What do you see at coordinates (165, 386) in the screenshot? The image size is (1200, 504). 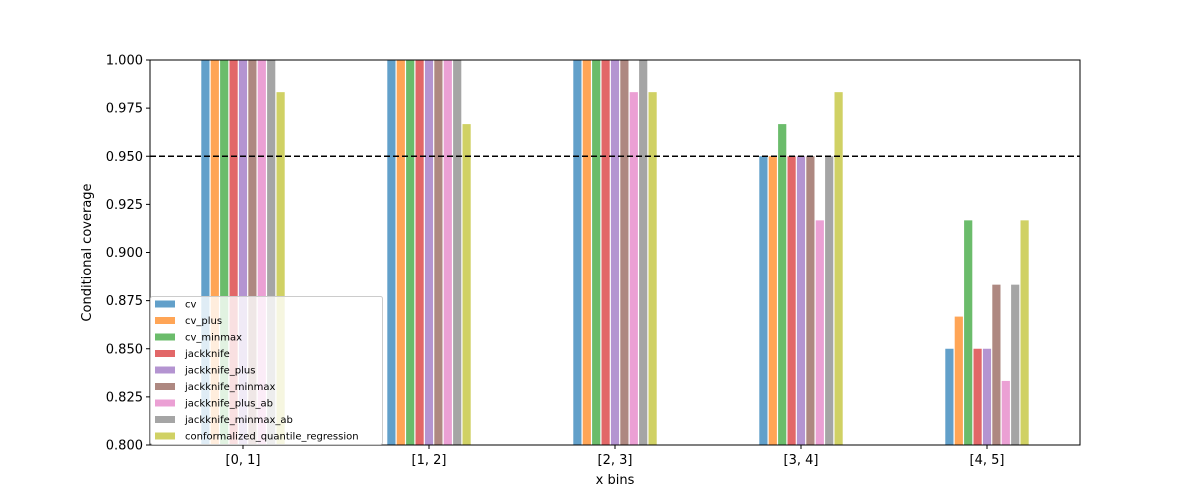 I see `legend-swatch-jackknife_minmax` at bounding box center [165, 386].